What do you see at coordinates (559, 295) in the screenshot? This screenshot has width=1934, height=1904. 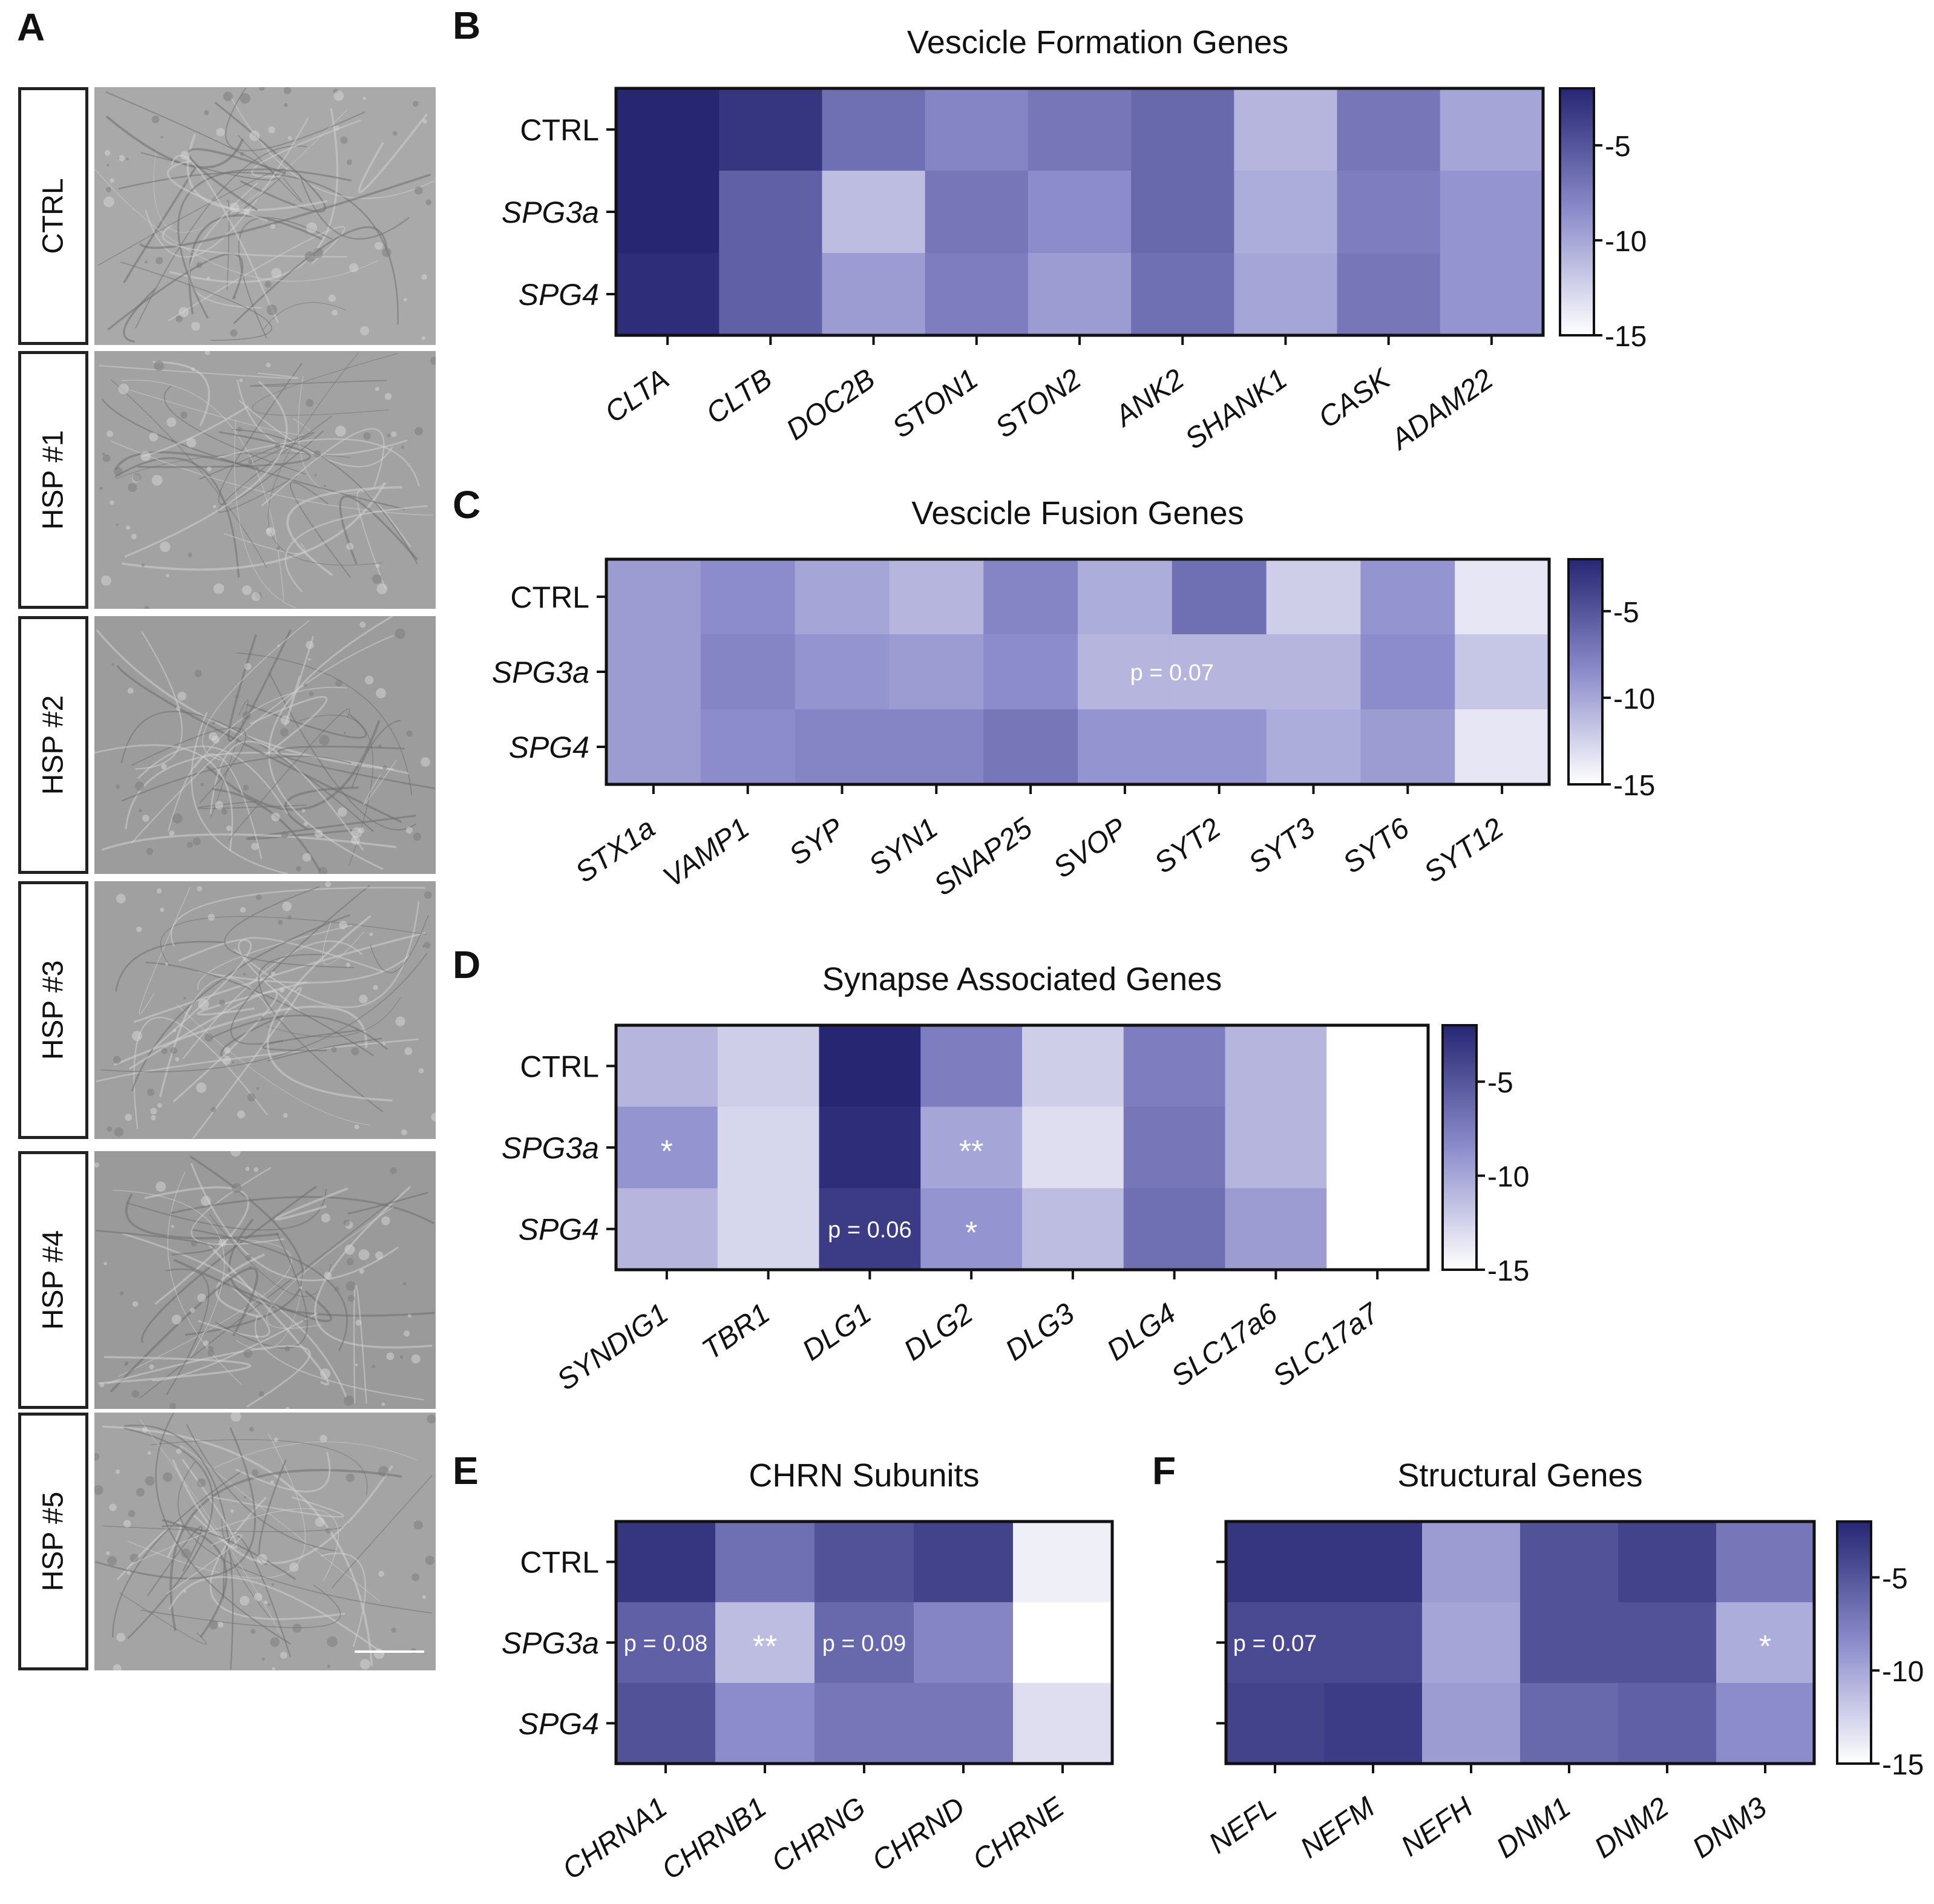 I see `row-label: SPG4` at bounding box center [559, 295].